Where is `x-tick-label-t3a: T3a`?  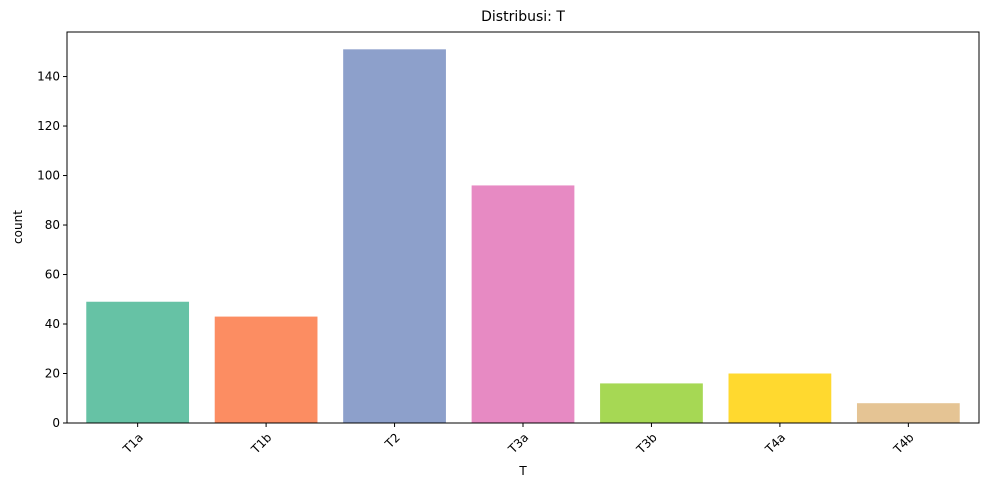
x-tick-label-t3a: T3a is located at coordinates (518, 443).